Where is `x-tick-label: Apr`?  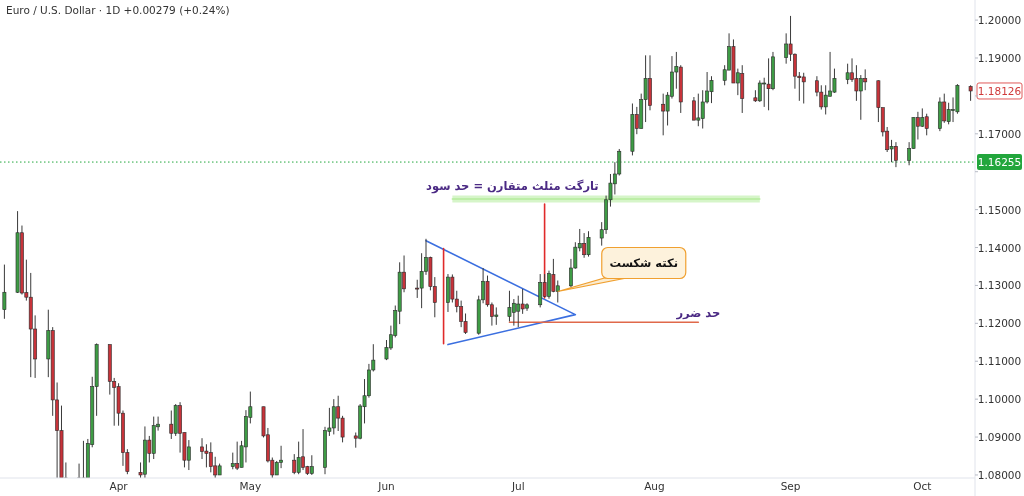
x-tick-label: Apr is located at coordinates (119, 486).